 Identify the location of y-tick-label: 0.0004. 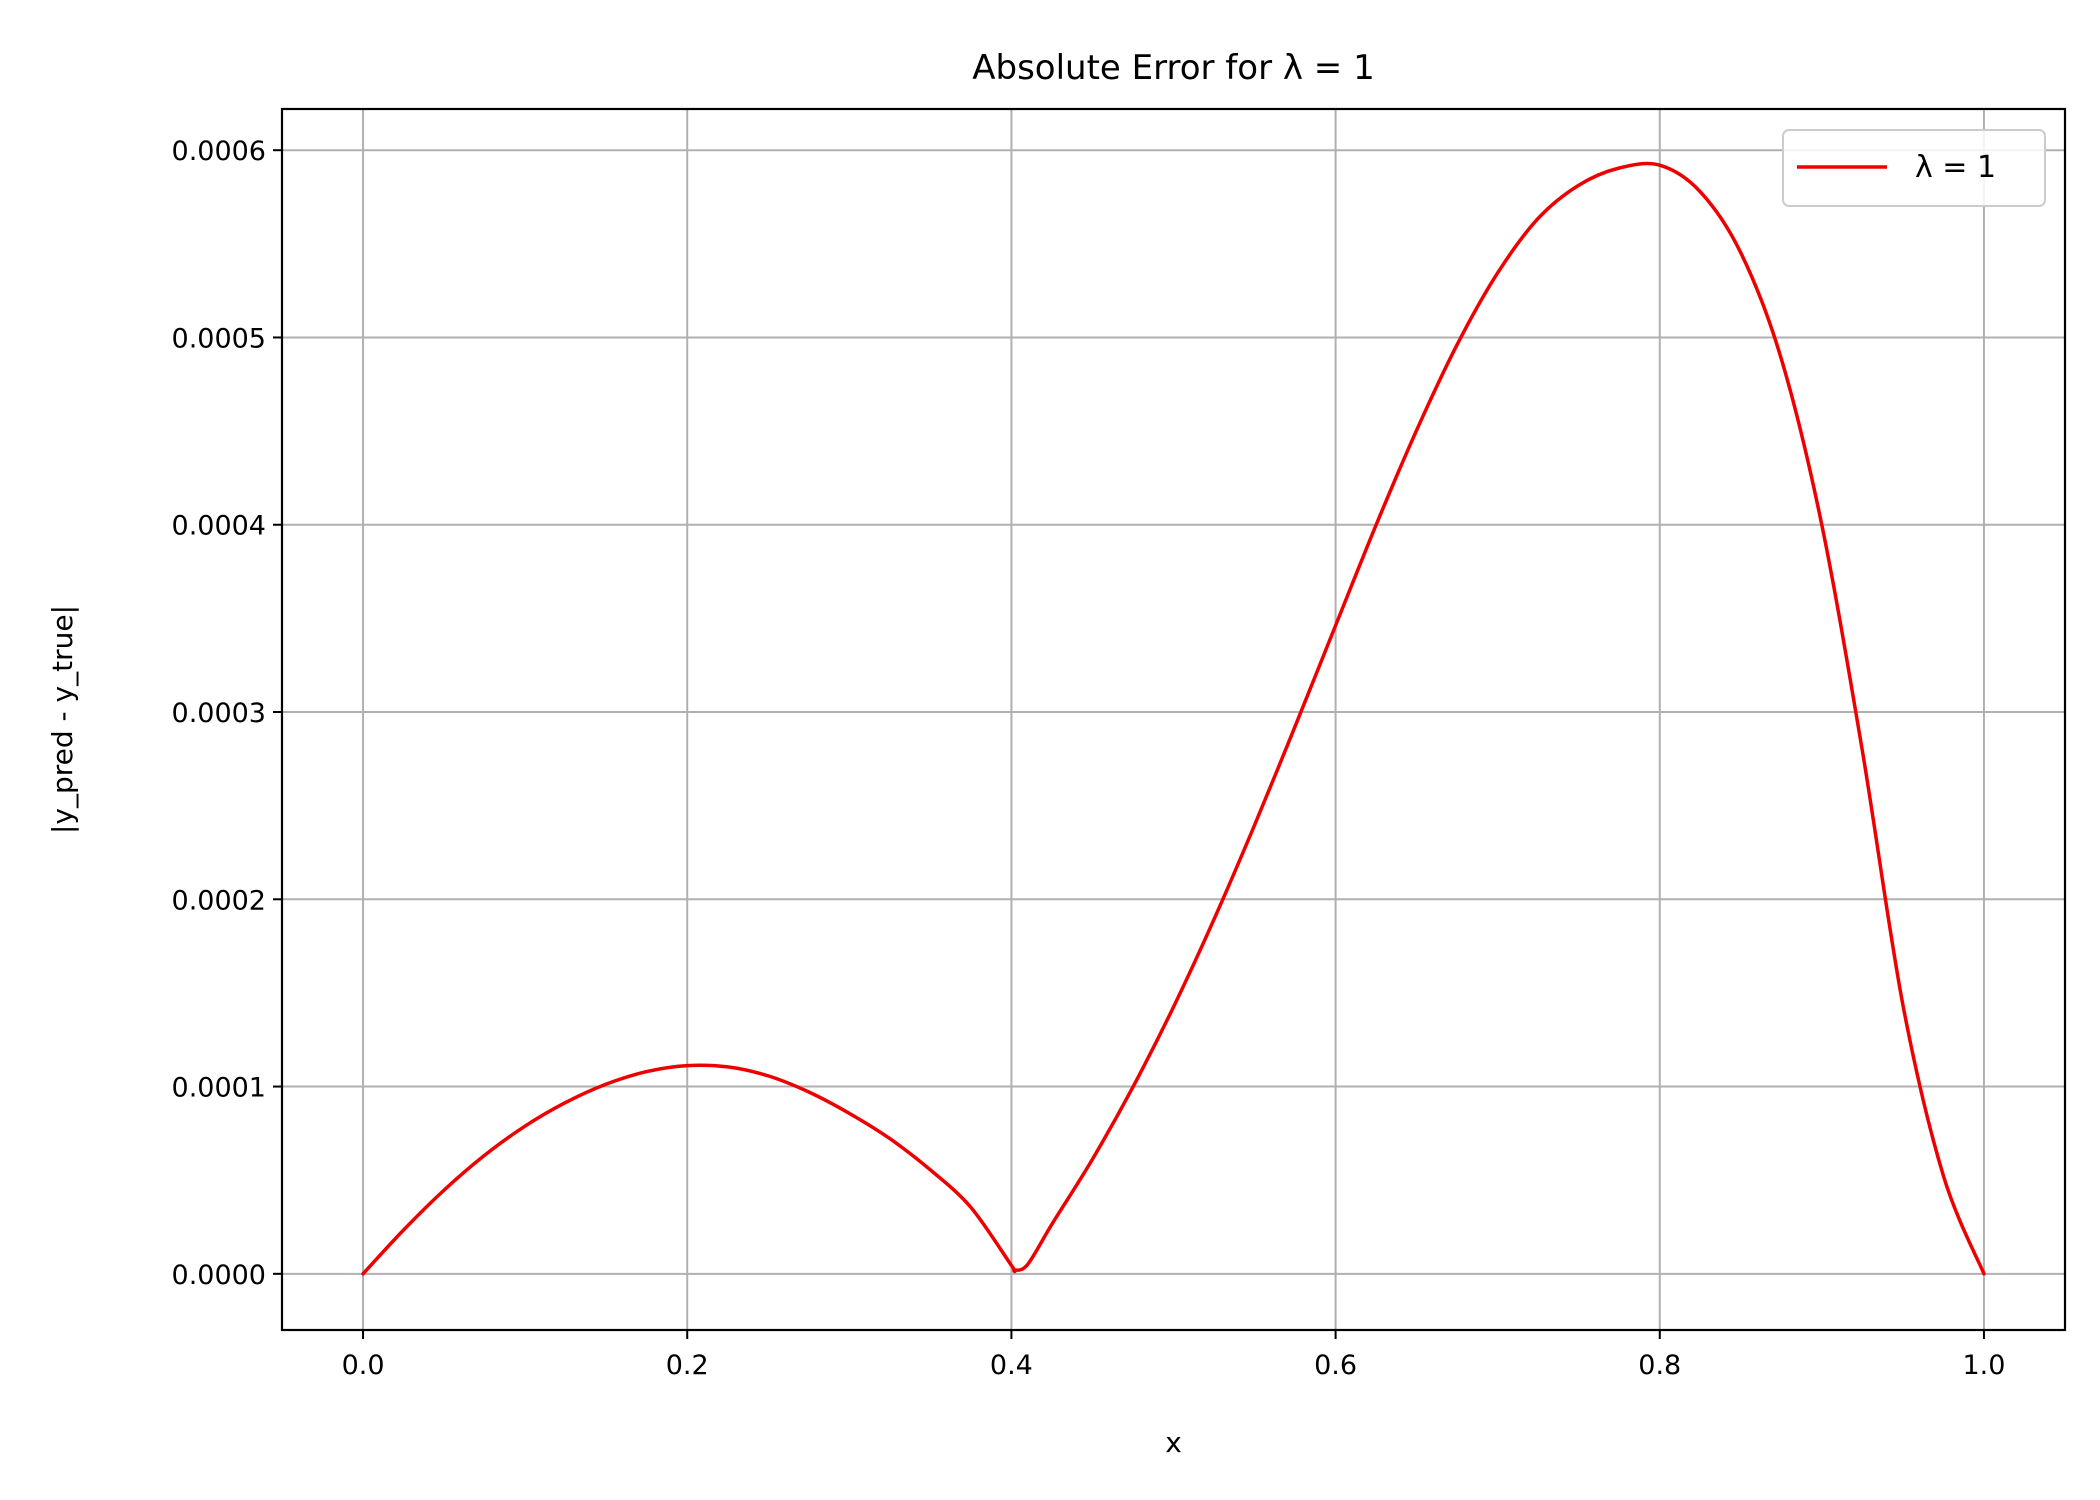
(219, 526).